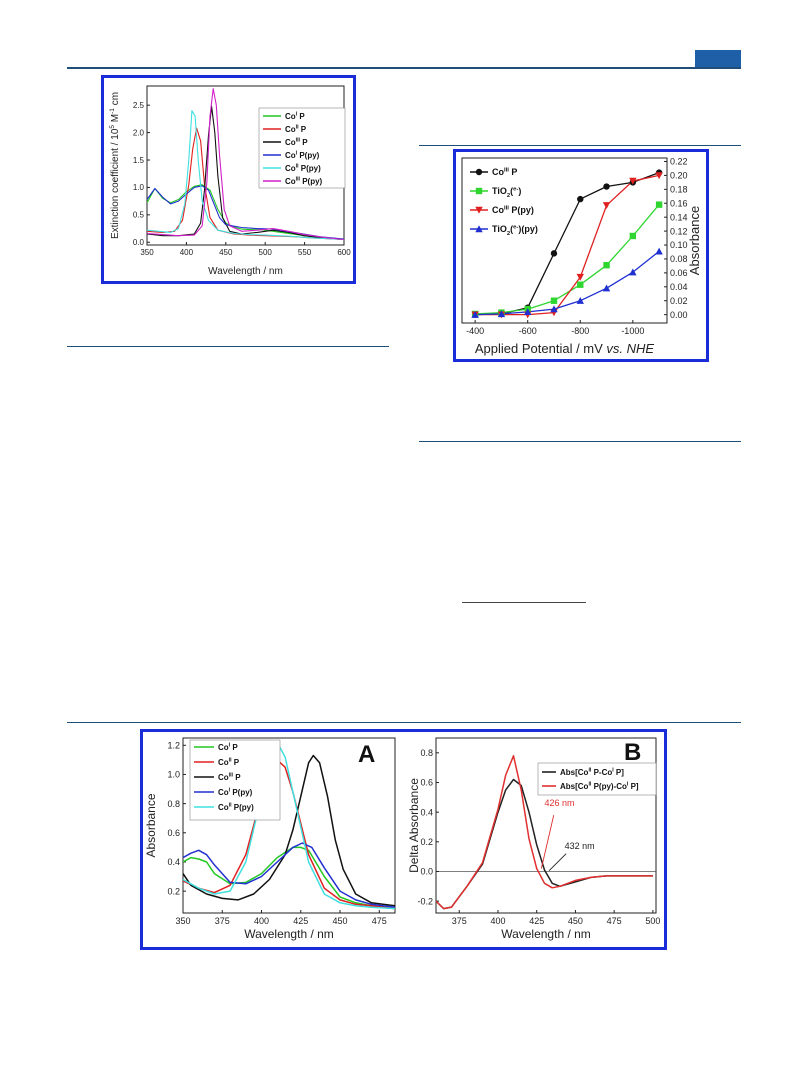 The width and height of the screenshot is (809, 1067). Describe the element at coordinates (404, 68) in the screenshot. I see `header-rule-top` at that location.